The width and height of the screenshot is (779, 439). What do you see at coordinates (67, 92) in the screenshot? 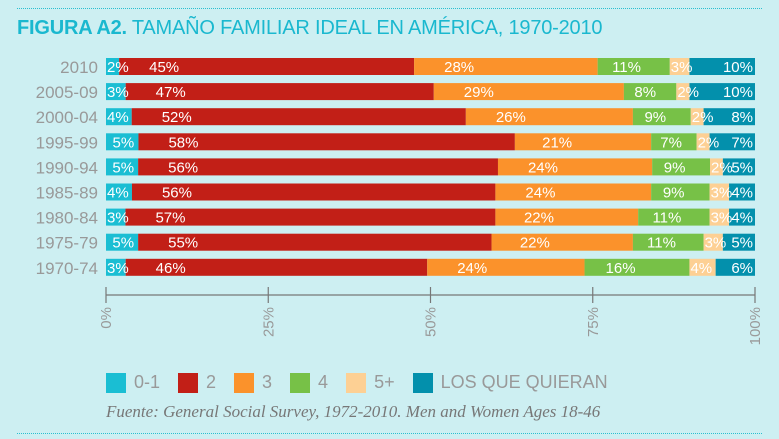
I see `row-label: 2005-09` at bounding box center [67, 92].